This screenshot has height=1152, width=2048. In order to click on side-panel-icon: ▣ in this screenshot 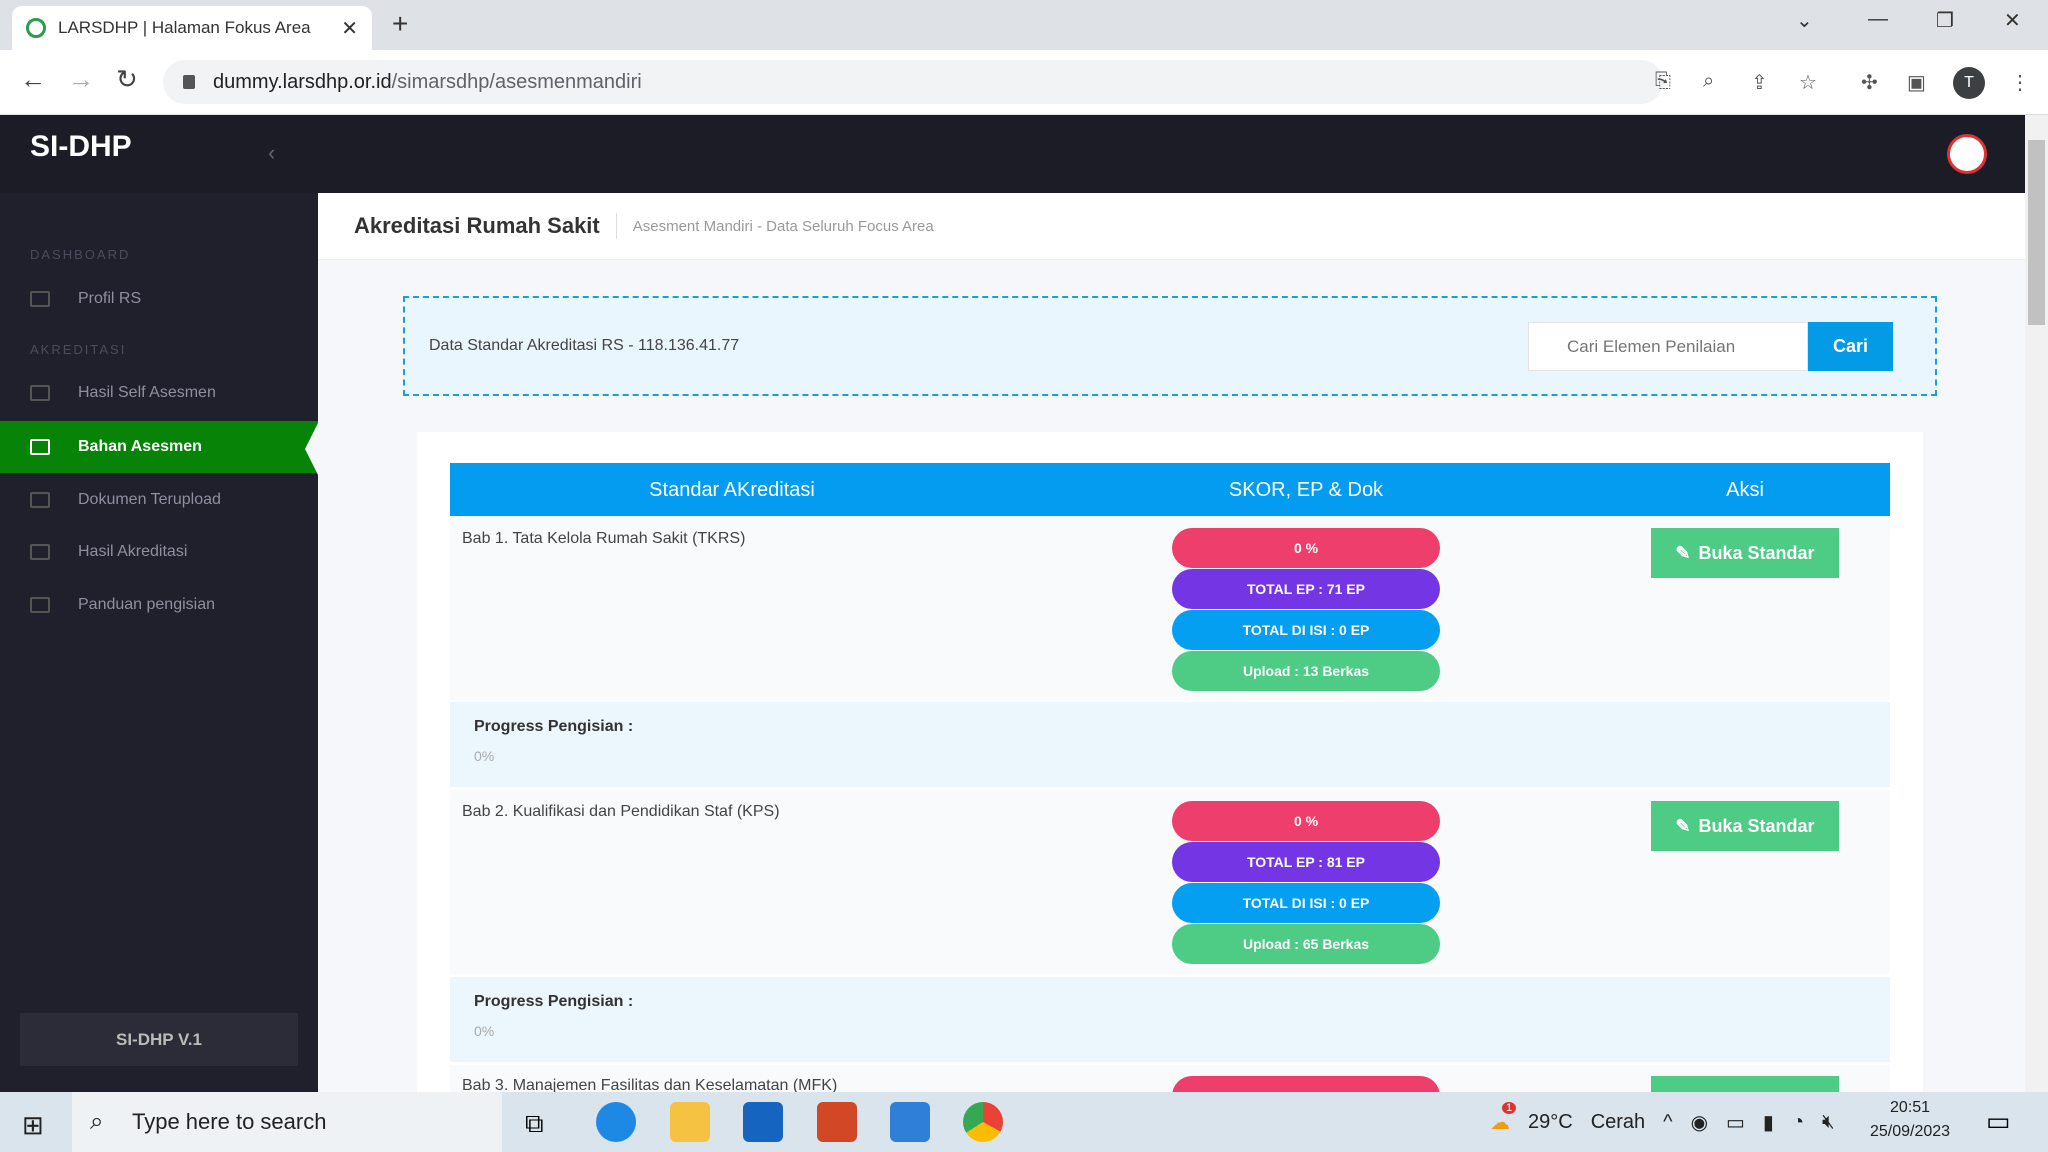, I will do `click(1916, 83)`.